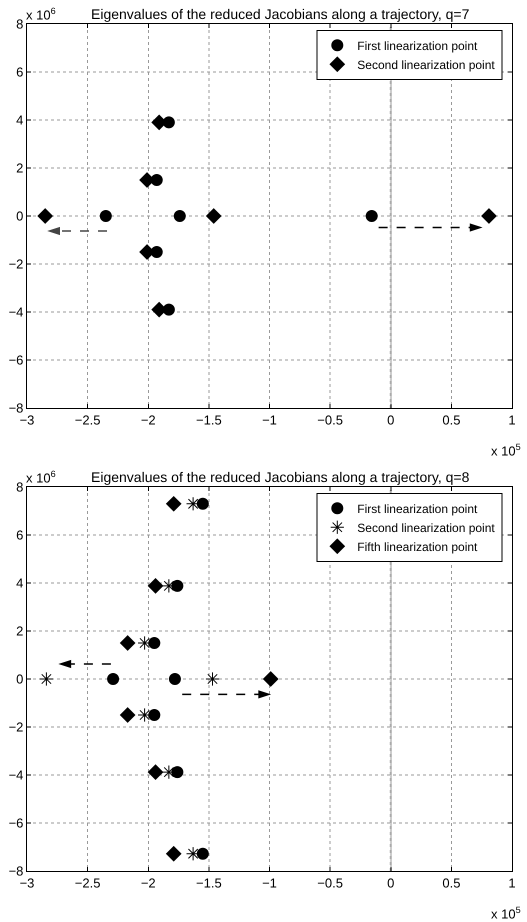 Image resolution: width=527 pixels, height=922 pixels. What do you see at coordinates (280, 14) in the screenshot?
I see `chart-title: Eigenvalues of the reduced Jacobians along a trajectory, q=7` at bounding box center [280, 14].